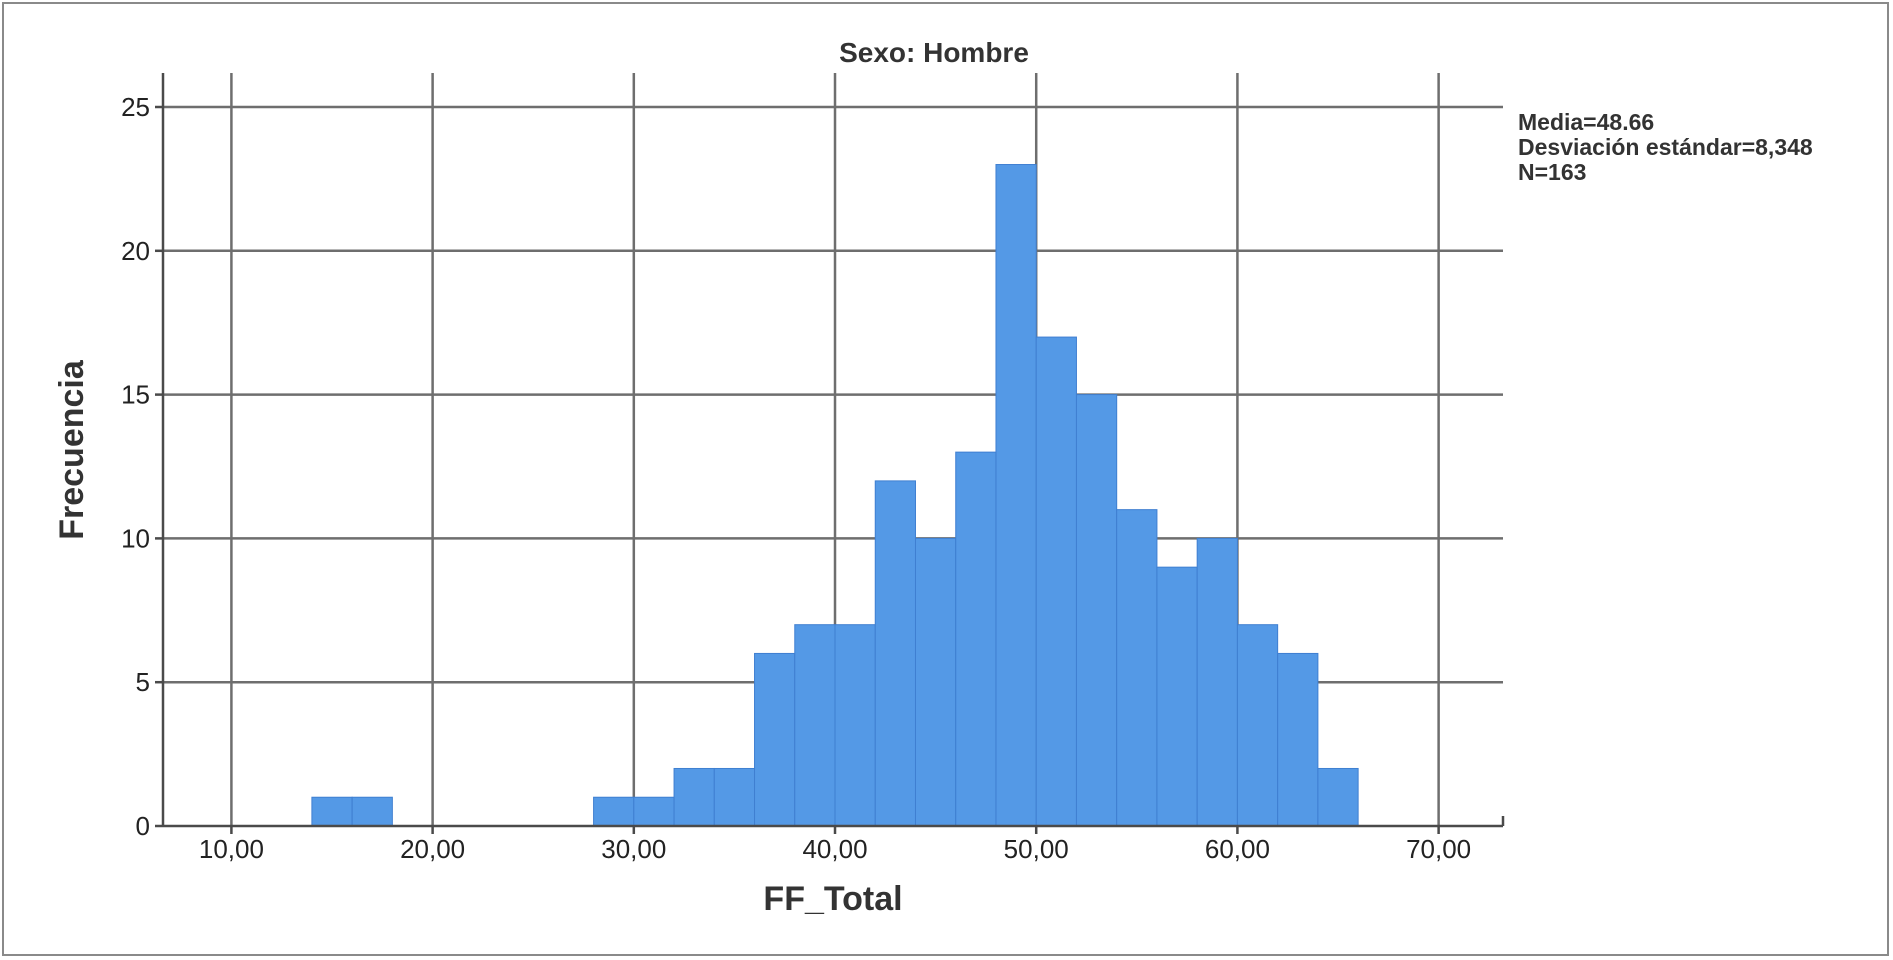 The width and height of the screenshot is (1893, 960). What do you see at coordinates (832, 899) in the screenshot?
I see `x-axis-label: FF_Total` at bounding box center [832, 899].